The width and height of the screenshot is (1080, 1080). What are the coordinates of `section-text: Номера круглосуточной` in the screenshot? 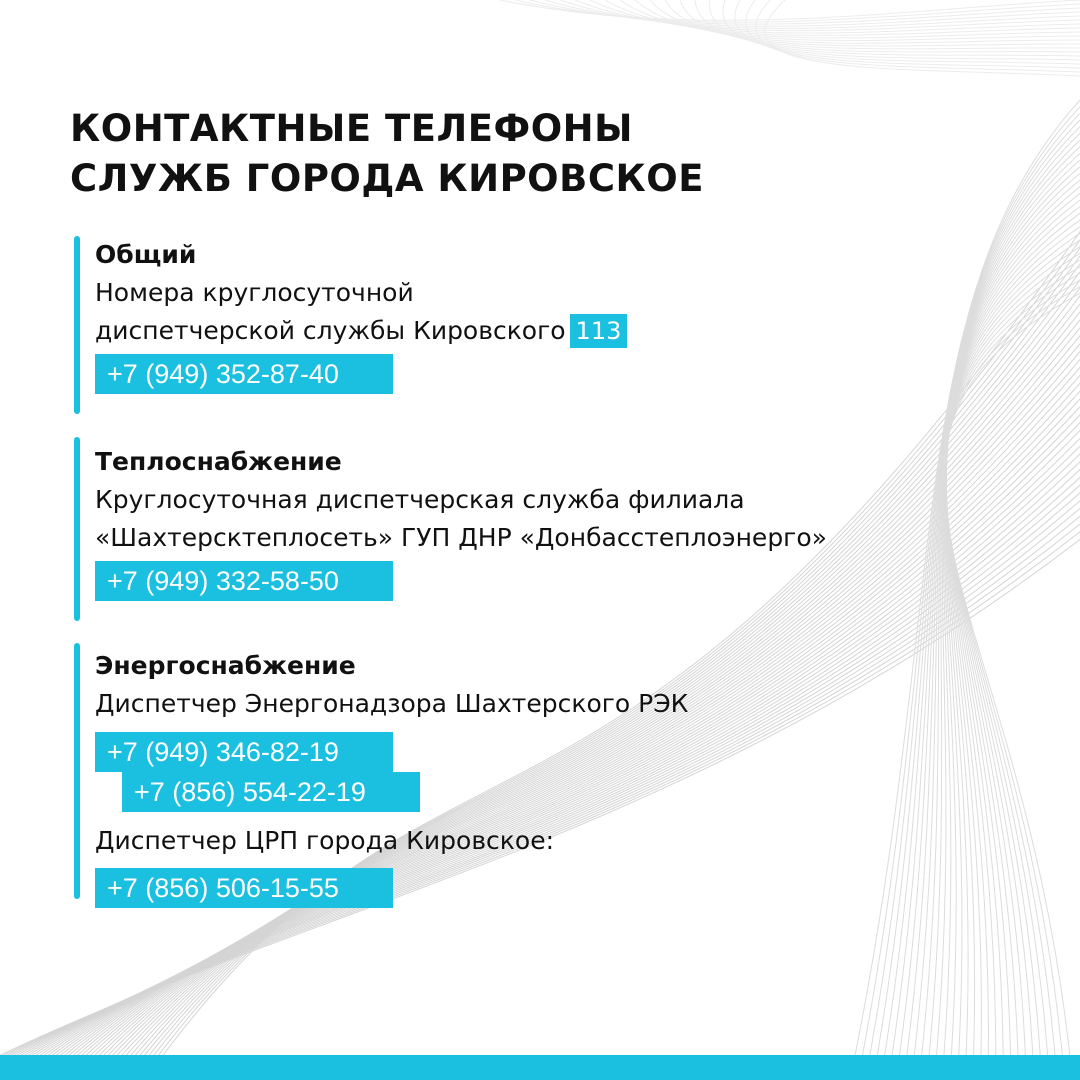 It's located at (254, 292).